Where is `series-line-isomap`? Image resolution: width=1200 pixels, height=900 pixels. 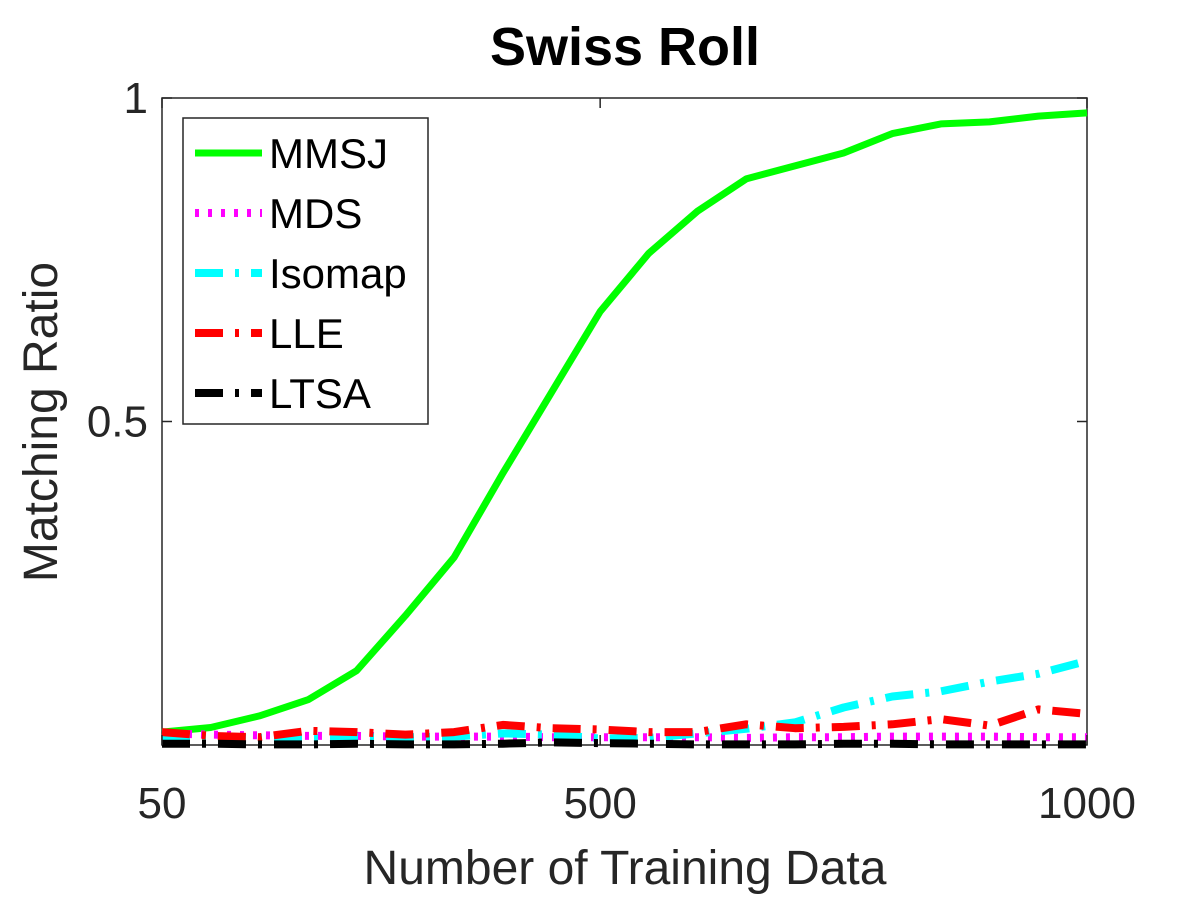 series-line-isomap is located at coordinates (625, 700).